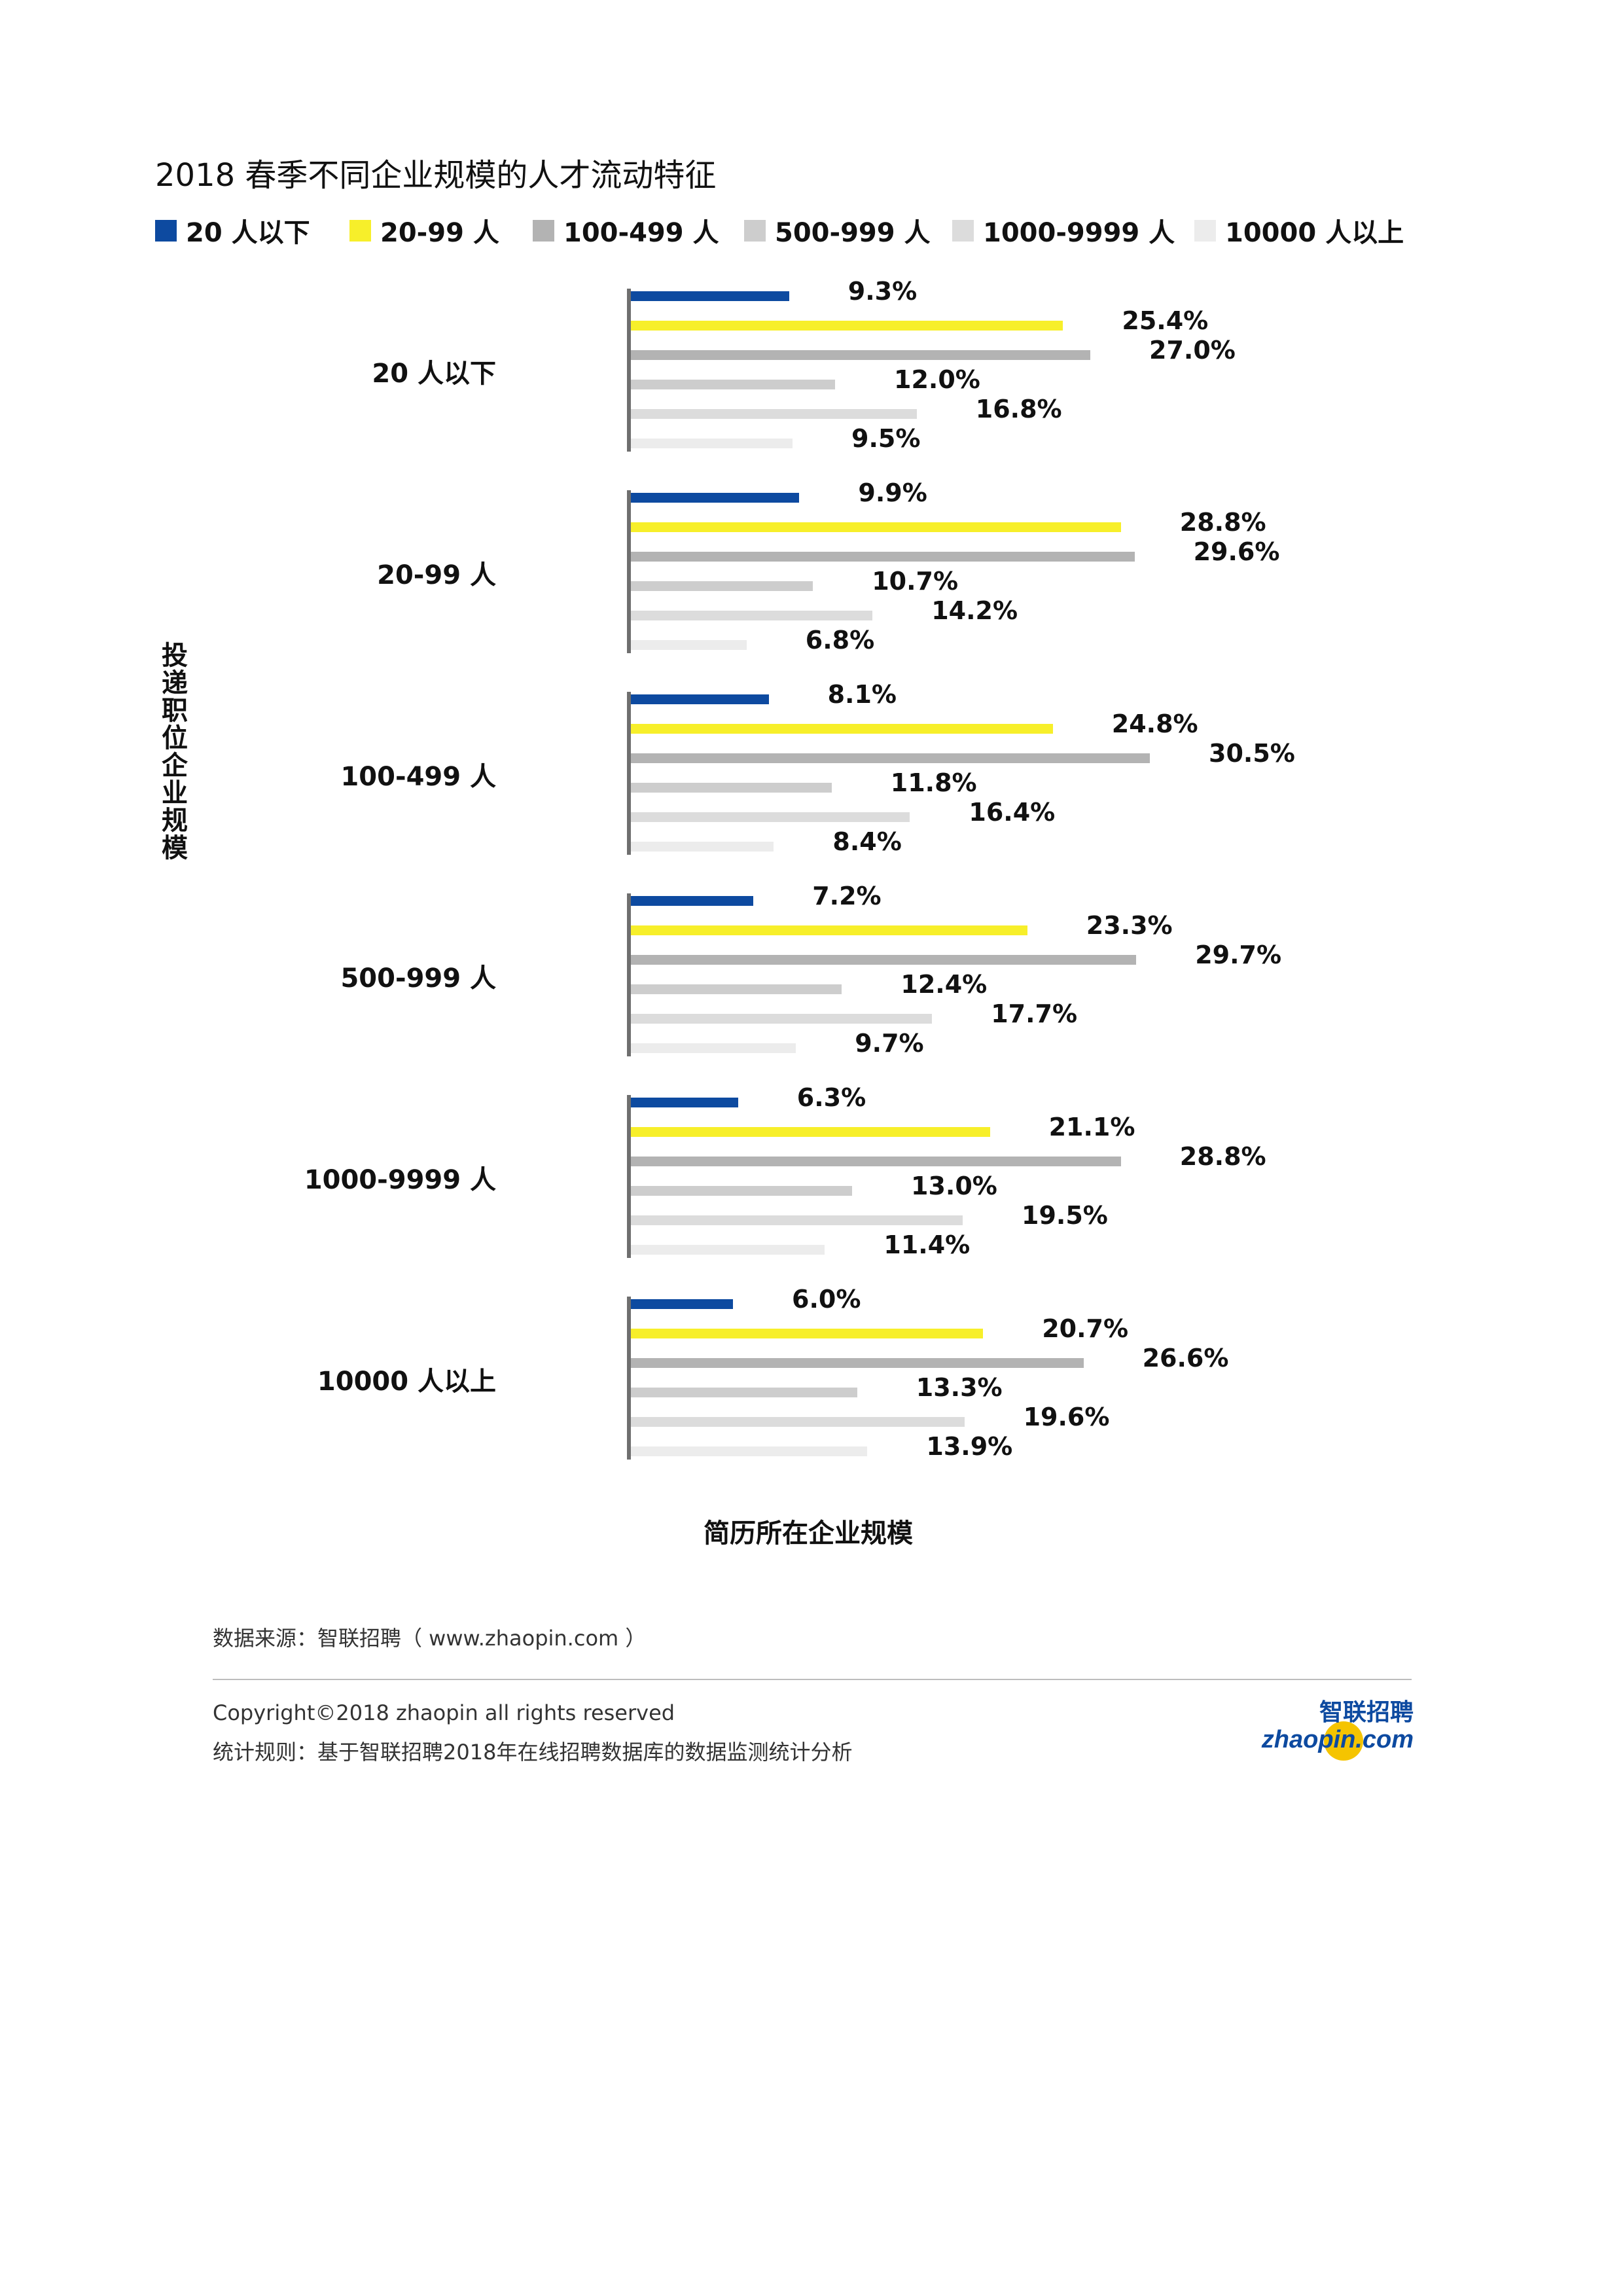 Image resolution: width=1623 pixels, height=2296 pixels. Describe the element at coordinates (959, 1387) in the screenshot. I see `bar-value-label: 13.3%` at that location.